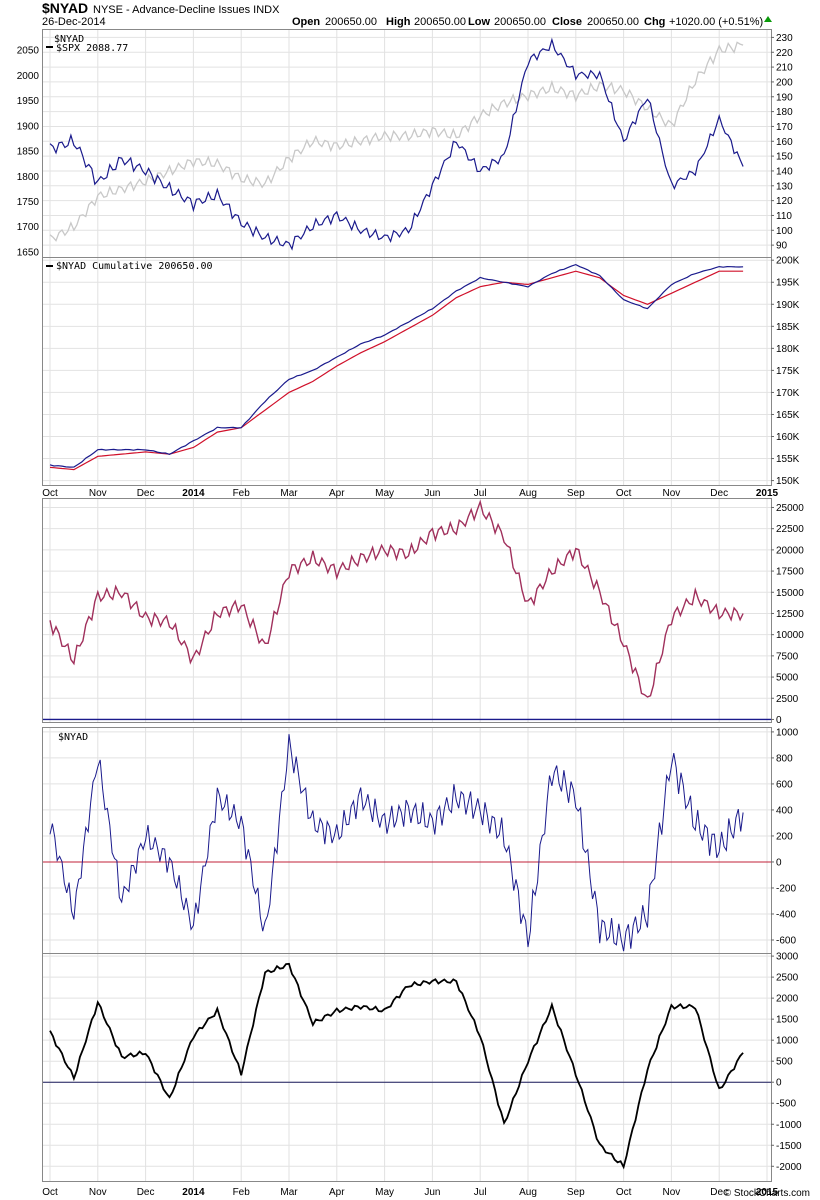 The width and height of the screenshot is (820, 1200). What do you see at coordinates (432, 493) in the screenshot?
I see `panel2-x-tick: Jun` at bounding box center [432, 493].